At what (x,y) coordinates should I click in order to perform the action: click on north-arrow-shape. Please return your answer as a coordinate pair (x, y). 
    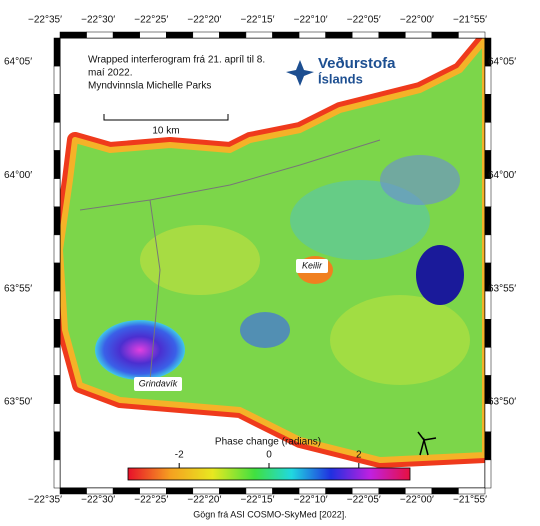
    Looking at the image, I should click on (427, 443).